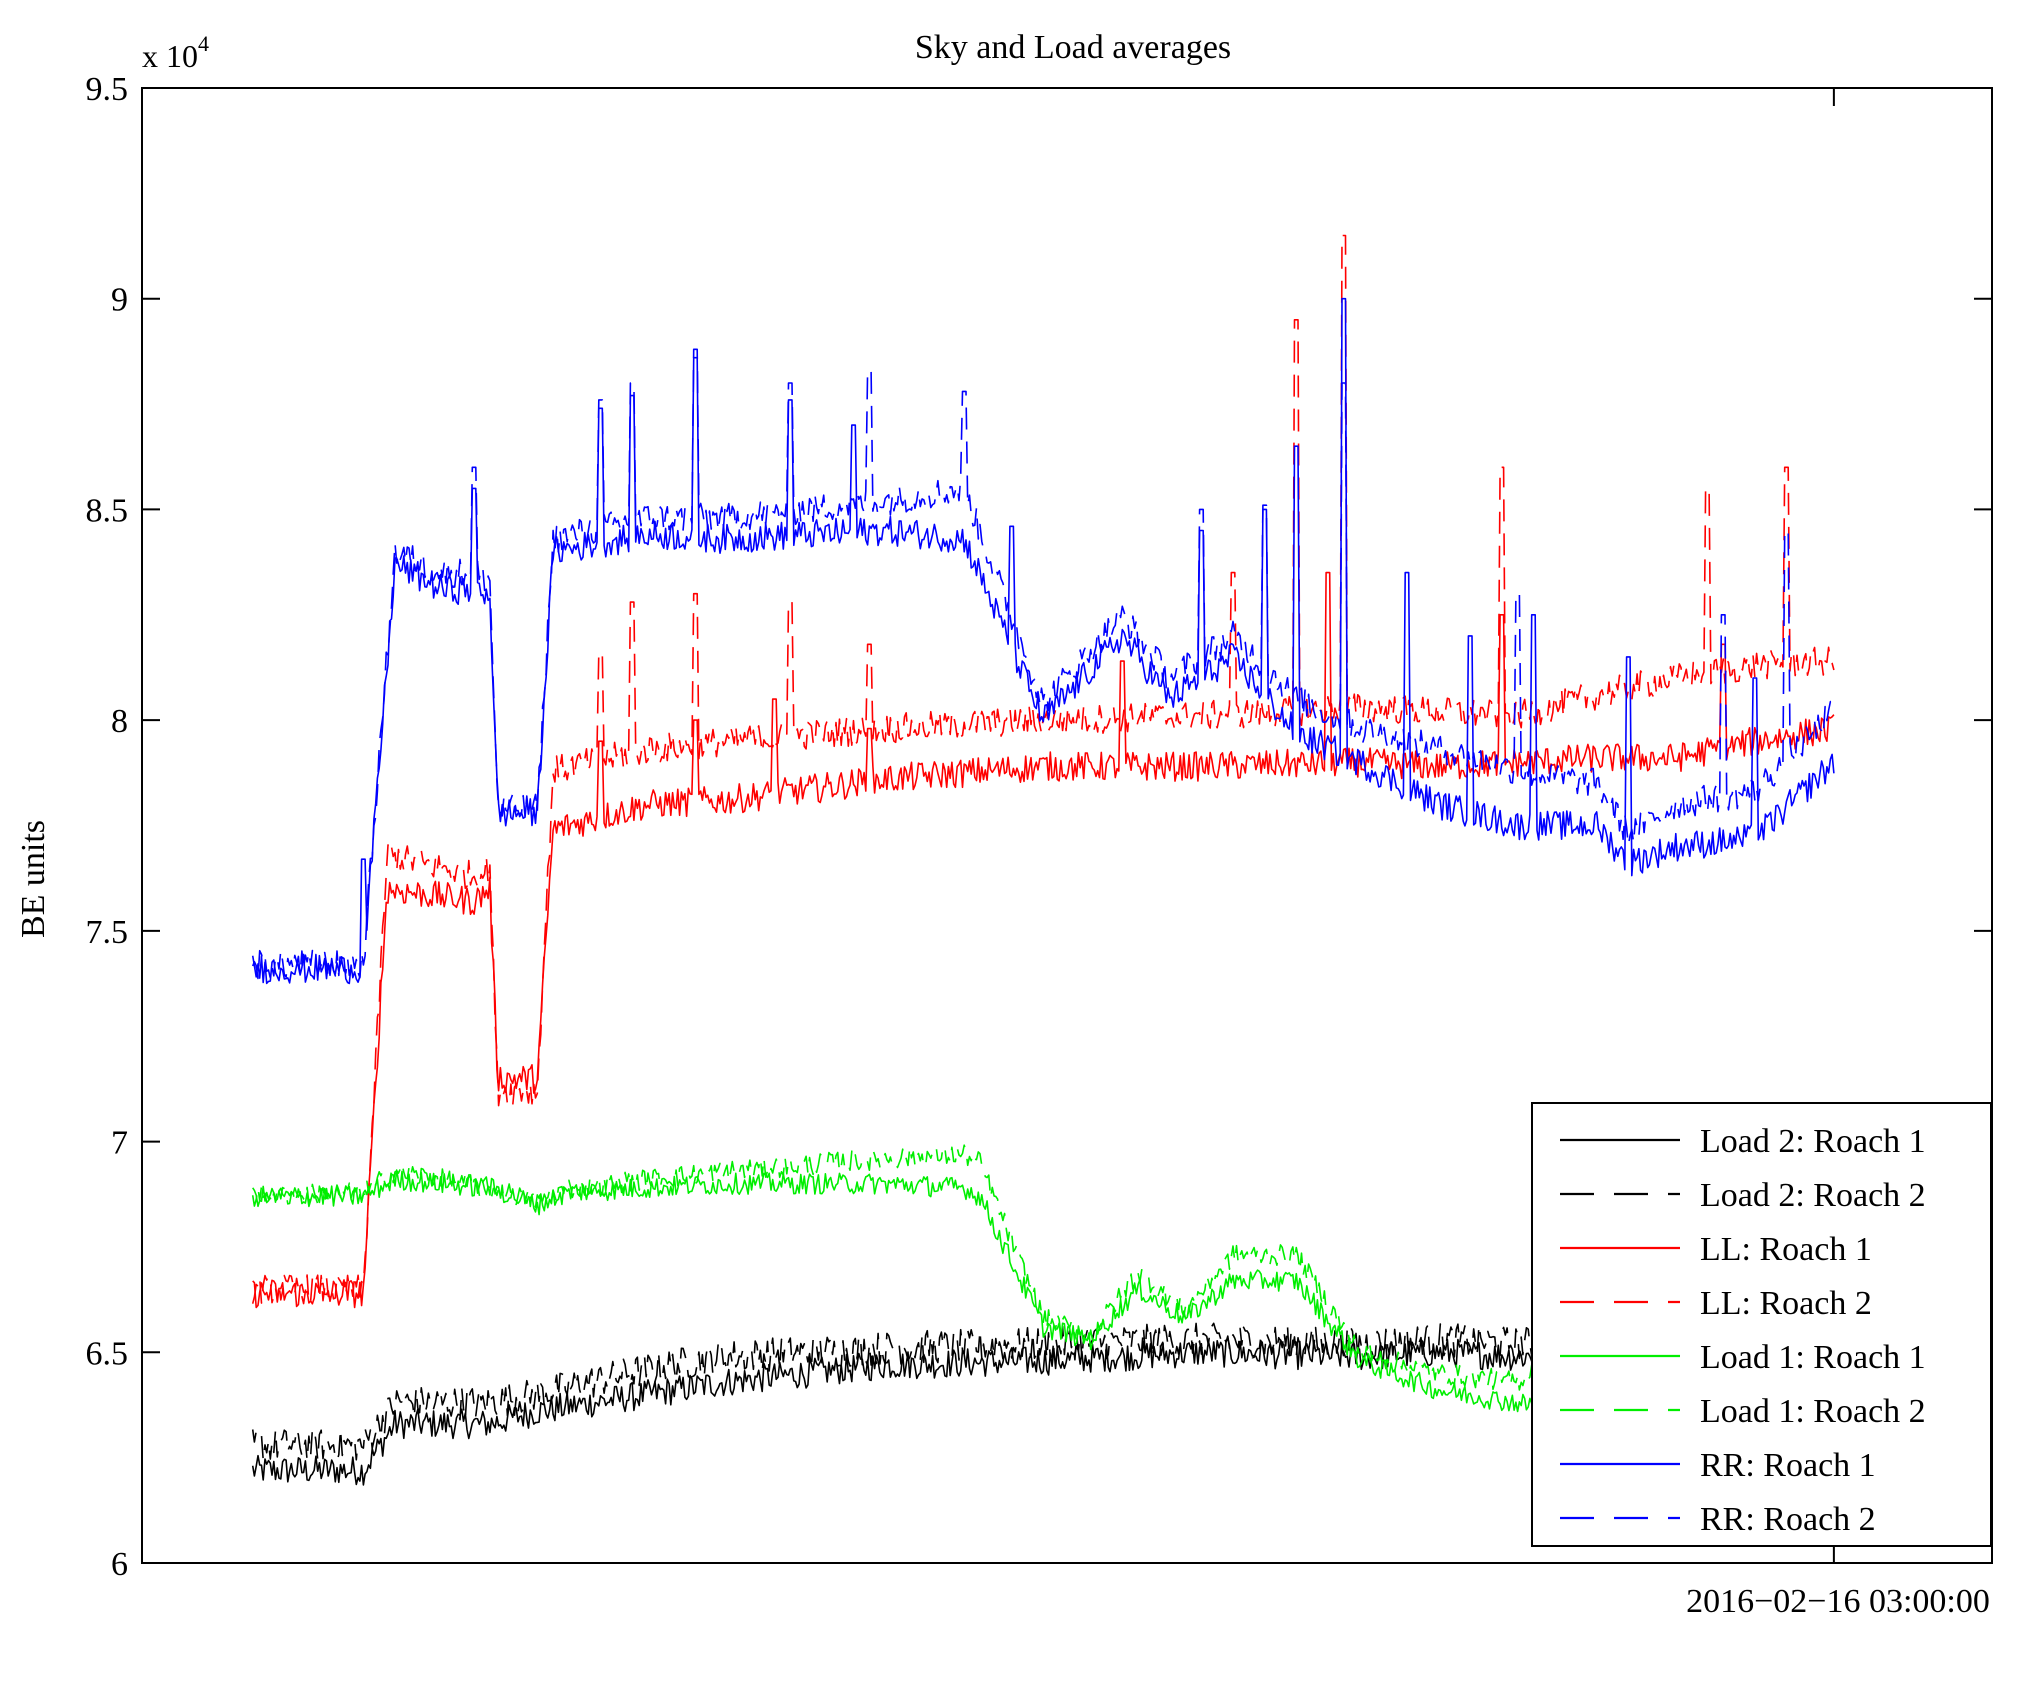 This screenshot has height=1683, width=2029. Describe the element at coordinates (119, 721) in the screenshot. I see `y-tick-label: 8` at that location.